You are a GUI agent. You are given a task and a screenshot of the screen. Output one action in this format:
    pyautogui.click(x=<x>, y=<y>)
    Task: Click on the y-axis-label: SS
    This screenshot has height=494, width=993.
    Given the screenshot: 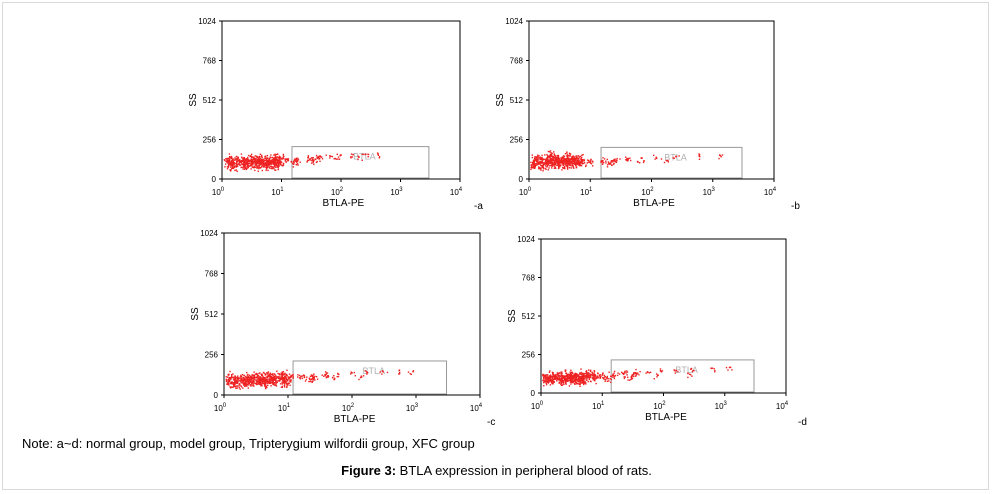 What is the action you would take?
    pyautogui.click(x=500, y=100)
    